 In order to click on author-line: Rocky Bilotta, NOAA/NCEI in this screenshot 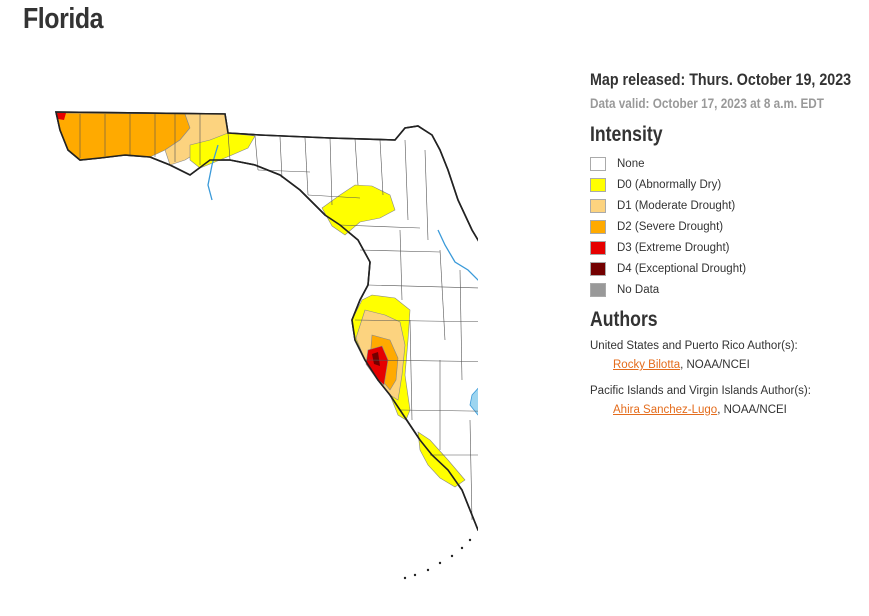, I will do `click(727, 365)`.